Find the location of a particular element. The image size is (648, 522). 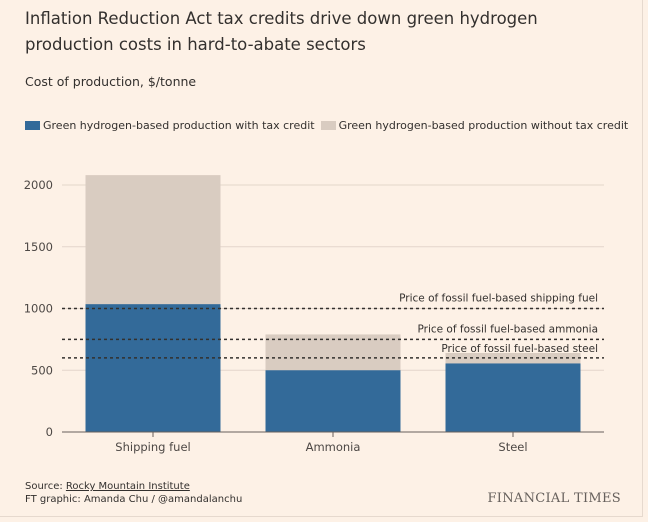

reference-label-1: Price of fossil fuel-based ammonia is located at coordinates (507, 329).